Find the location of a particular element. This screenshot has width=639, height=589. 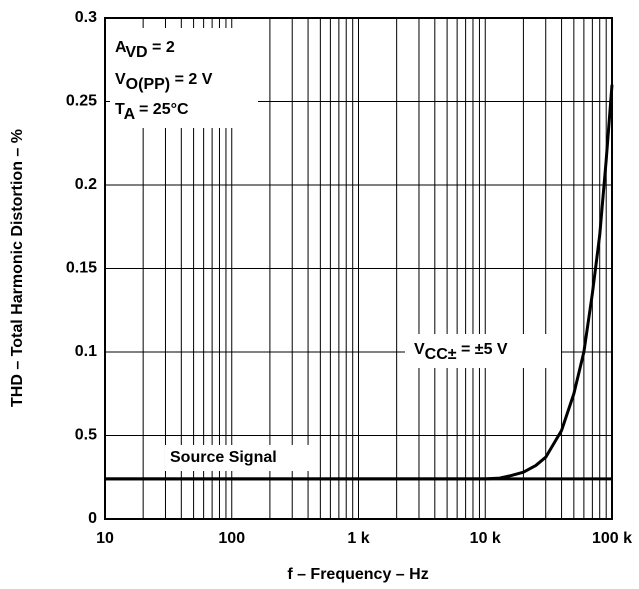

subscript: O(PP) is located at coordinates (148, 84).